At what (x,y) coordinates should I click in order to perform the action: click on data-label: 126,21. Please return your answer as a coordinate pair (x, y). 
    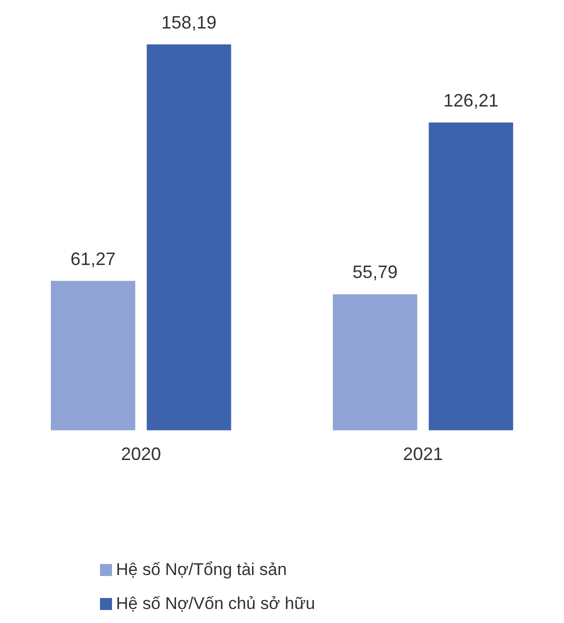
    Looking at the image, I should click on (470, 100).